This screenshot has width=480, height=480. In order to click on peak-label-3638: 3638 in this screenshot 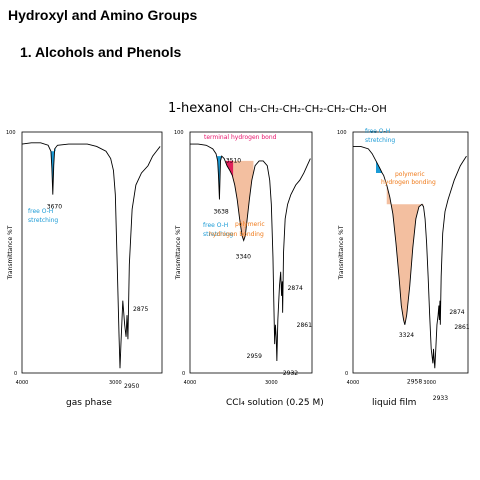, I will do `click(220, 211)`.